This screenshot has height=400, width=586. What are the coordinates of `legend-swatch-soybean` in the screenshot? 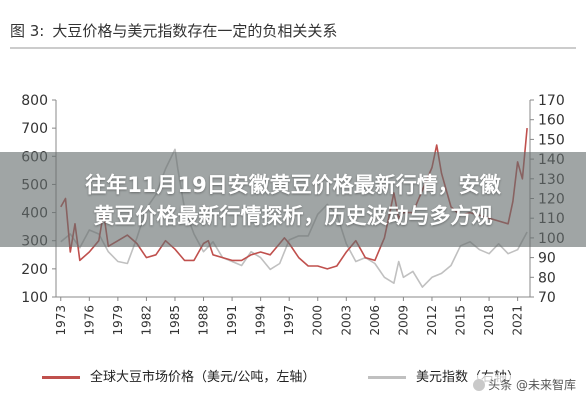 It's located at (61, 377).